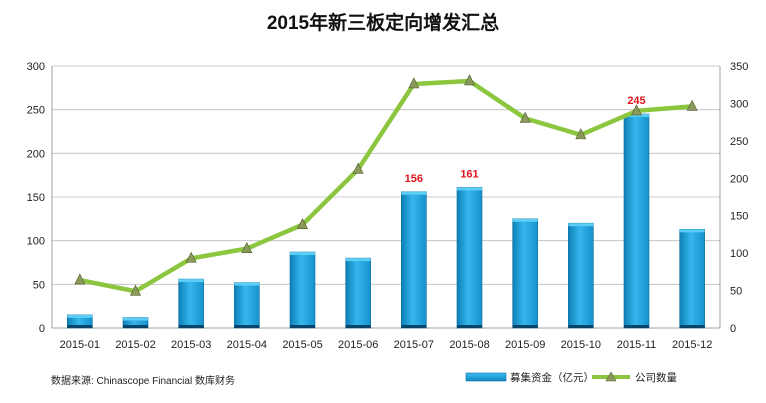 The width and height of the screenshot is (766, 403). Describe the element at coordinates (469, 174) in the screenshot. I see `bar-data-label: 161` at that location.